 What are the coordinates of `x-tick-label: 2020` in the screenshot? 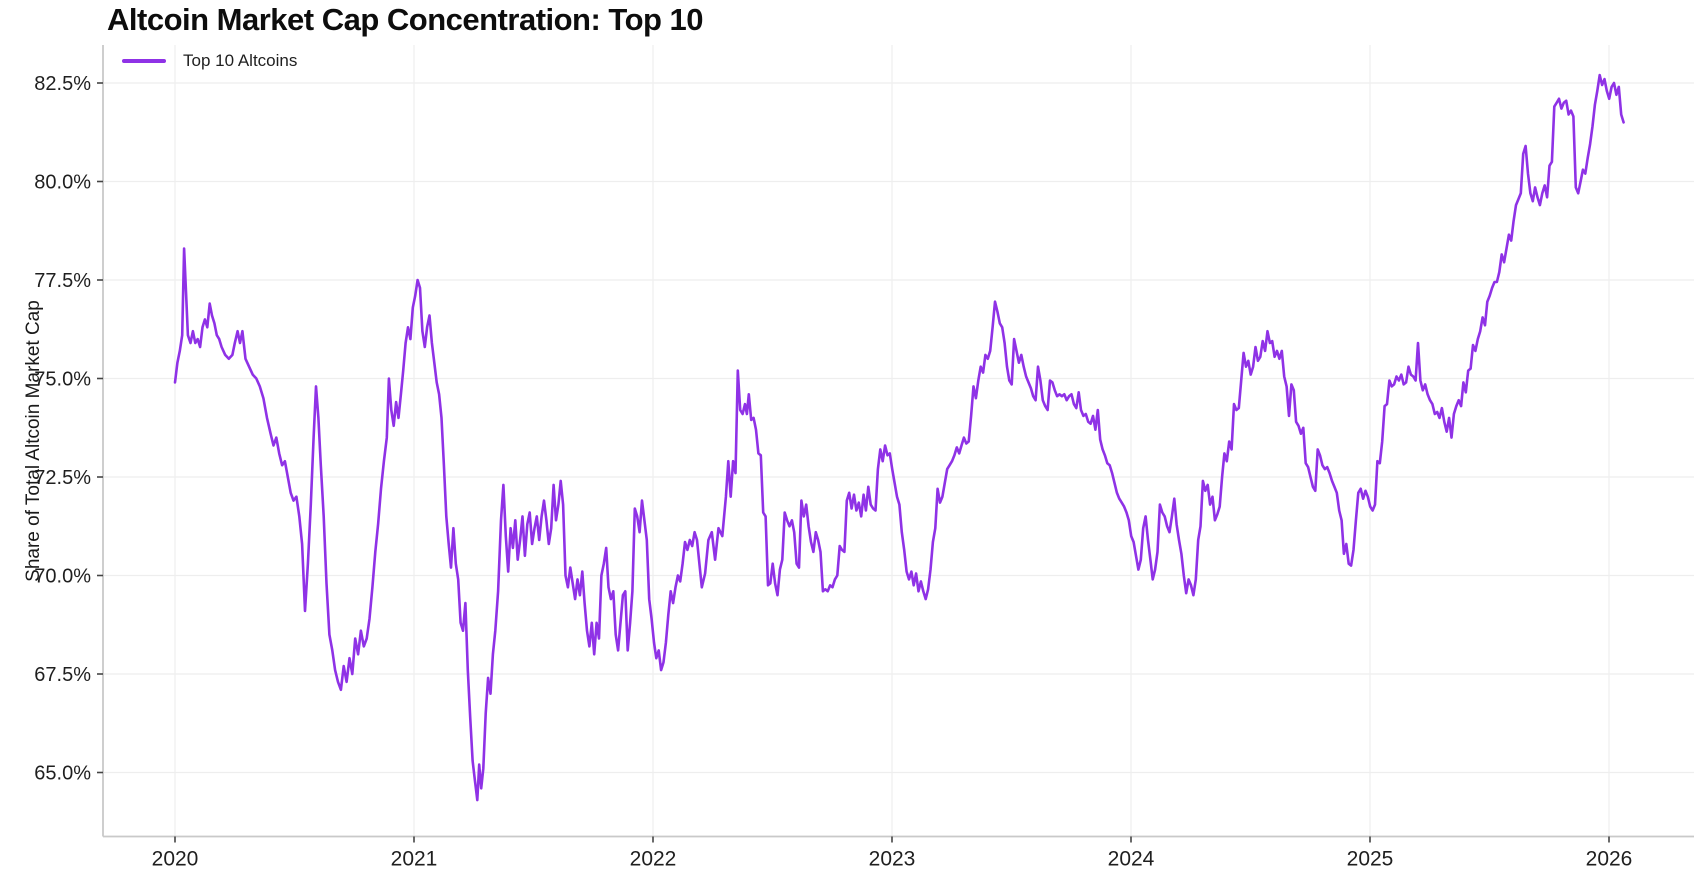 It's located at (175, 859).